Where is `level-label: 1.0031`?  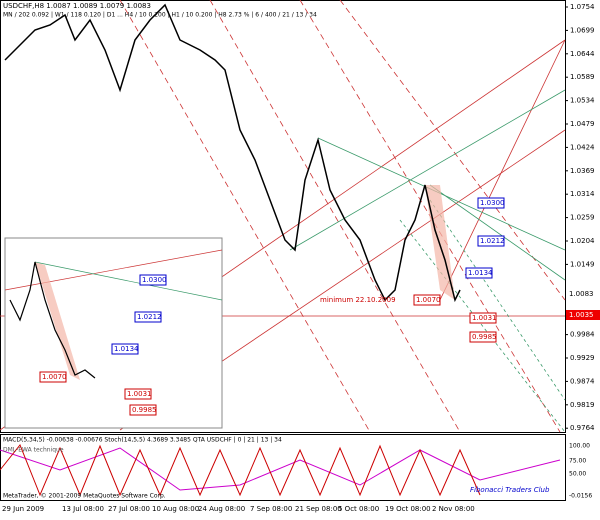
level-label: 1.0031 is located at coordinates (484, 318).